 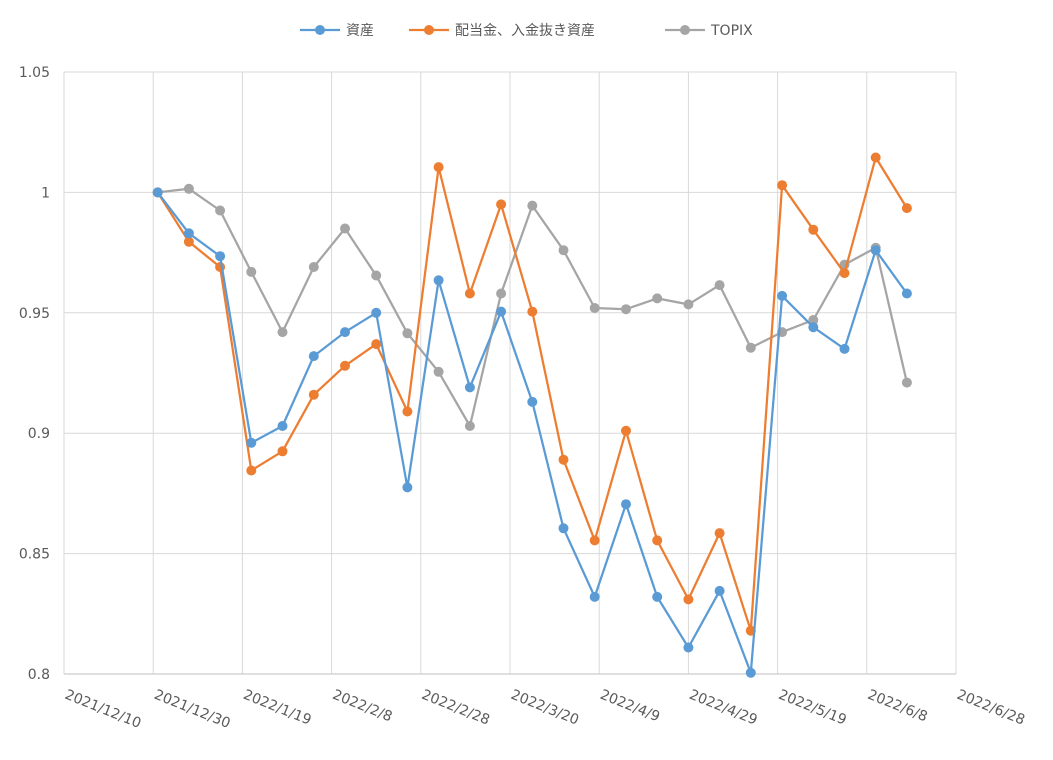 What do you see at coordinates (277, 708) in the screenshot?
I see `x-tick-label: 2022/1/19` at bounding box center [277, 708].